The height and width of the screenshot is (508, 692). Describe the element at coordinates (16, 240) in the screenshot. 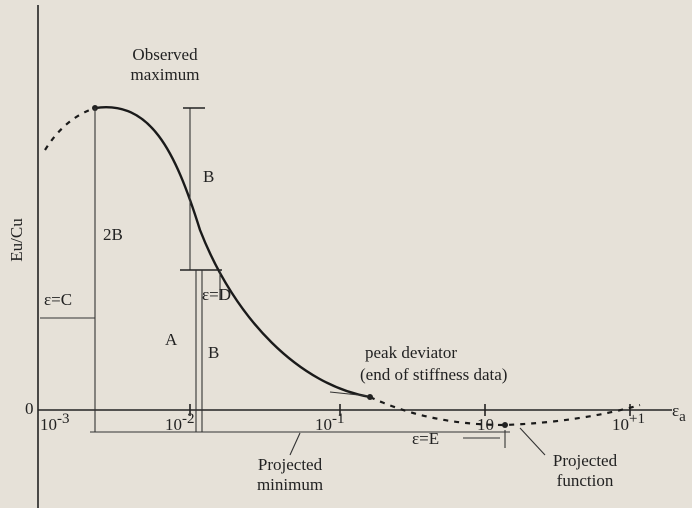

I see `y-axis-label: Eu/Cu` at that location.